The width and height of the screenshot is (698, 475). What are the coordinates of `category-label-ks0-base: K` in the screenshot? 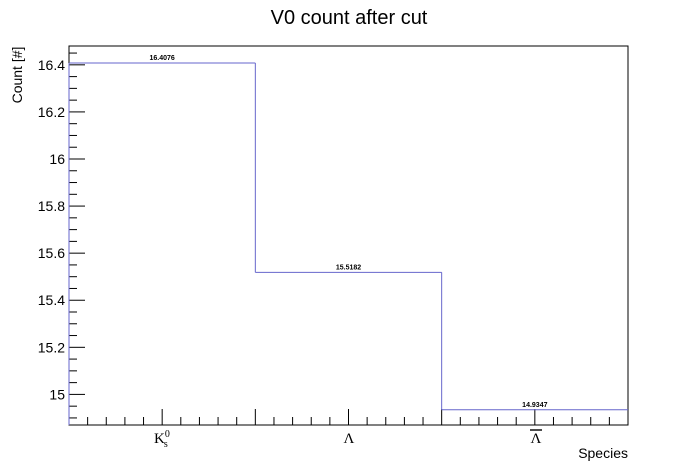 It's located at (159, 439).